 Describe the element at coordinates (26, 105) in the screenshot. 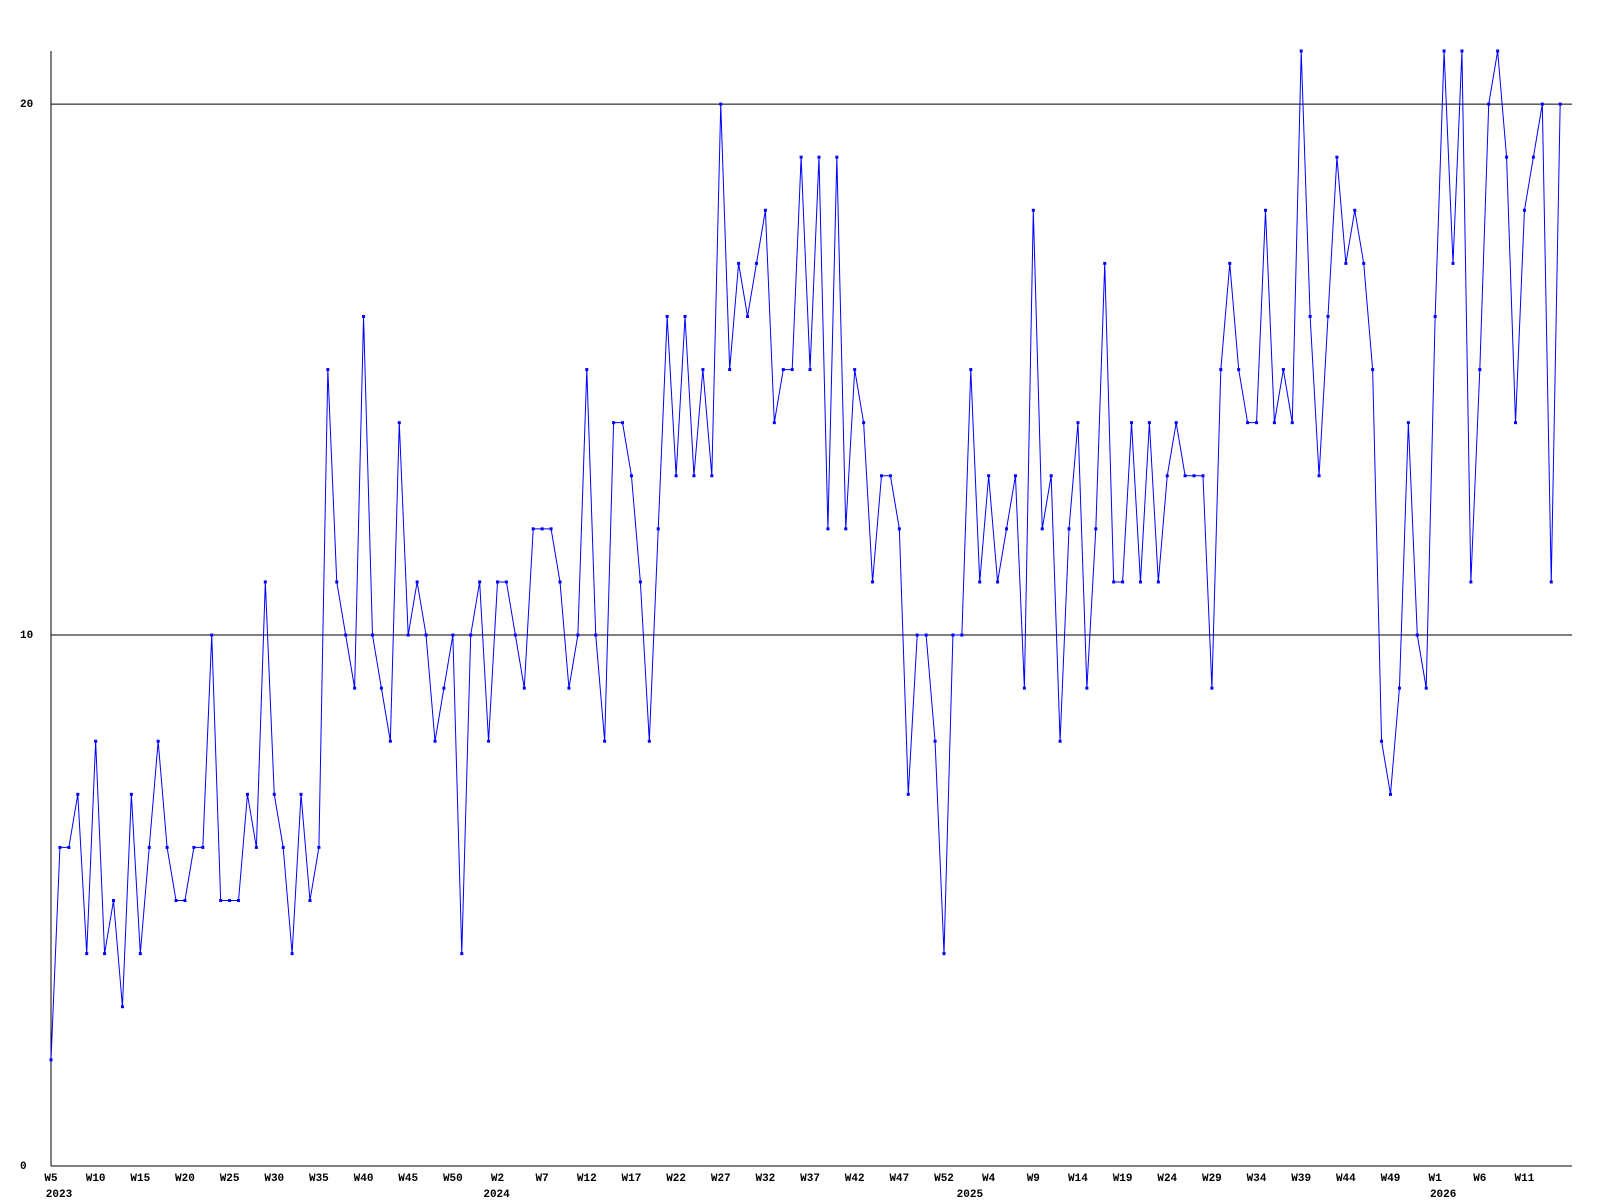

I see `y-tick-label: 20` at that location.